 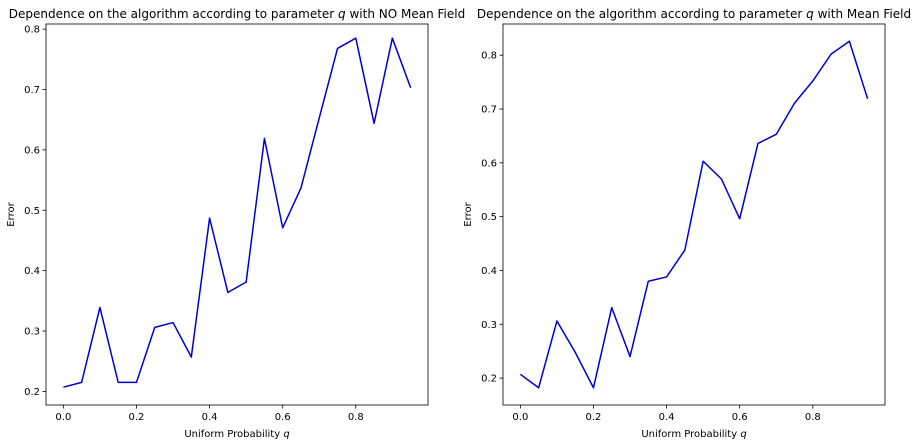 What do you see at coordinates (862, 14) in the screenshot?
I see `text-fragment: with Mean Field` at bounding box center [862, 14].